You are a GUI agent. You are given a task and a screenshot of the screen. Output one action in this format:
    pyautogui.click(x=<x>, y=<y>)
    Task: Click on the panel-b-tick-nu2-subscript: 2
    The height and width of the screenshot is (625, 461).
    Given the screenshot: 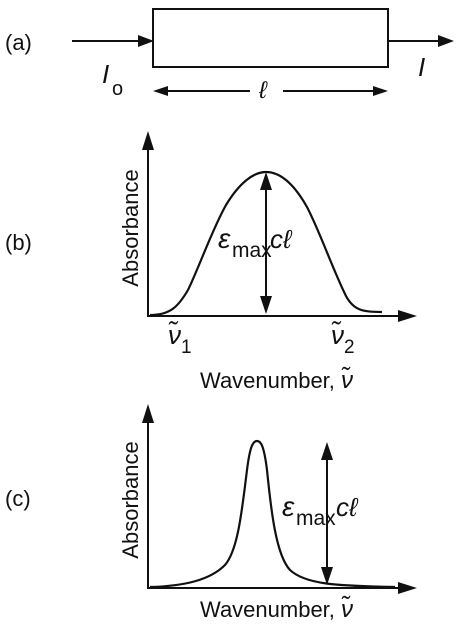 What is the action you would take?
    pyautogui.click(x=349, y=347)
    